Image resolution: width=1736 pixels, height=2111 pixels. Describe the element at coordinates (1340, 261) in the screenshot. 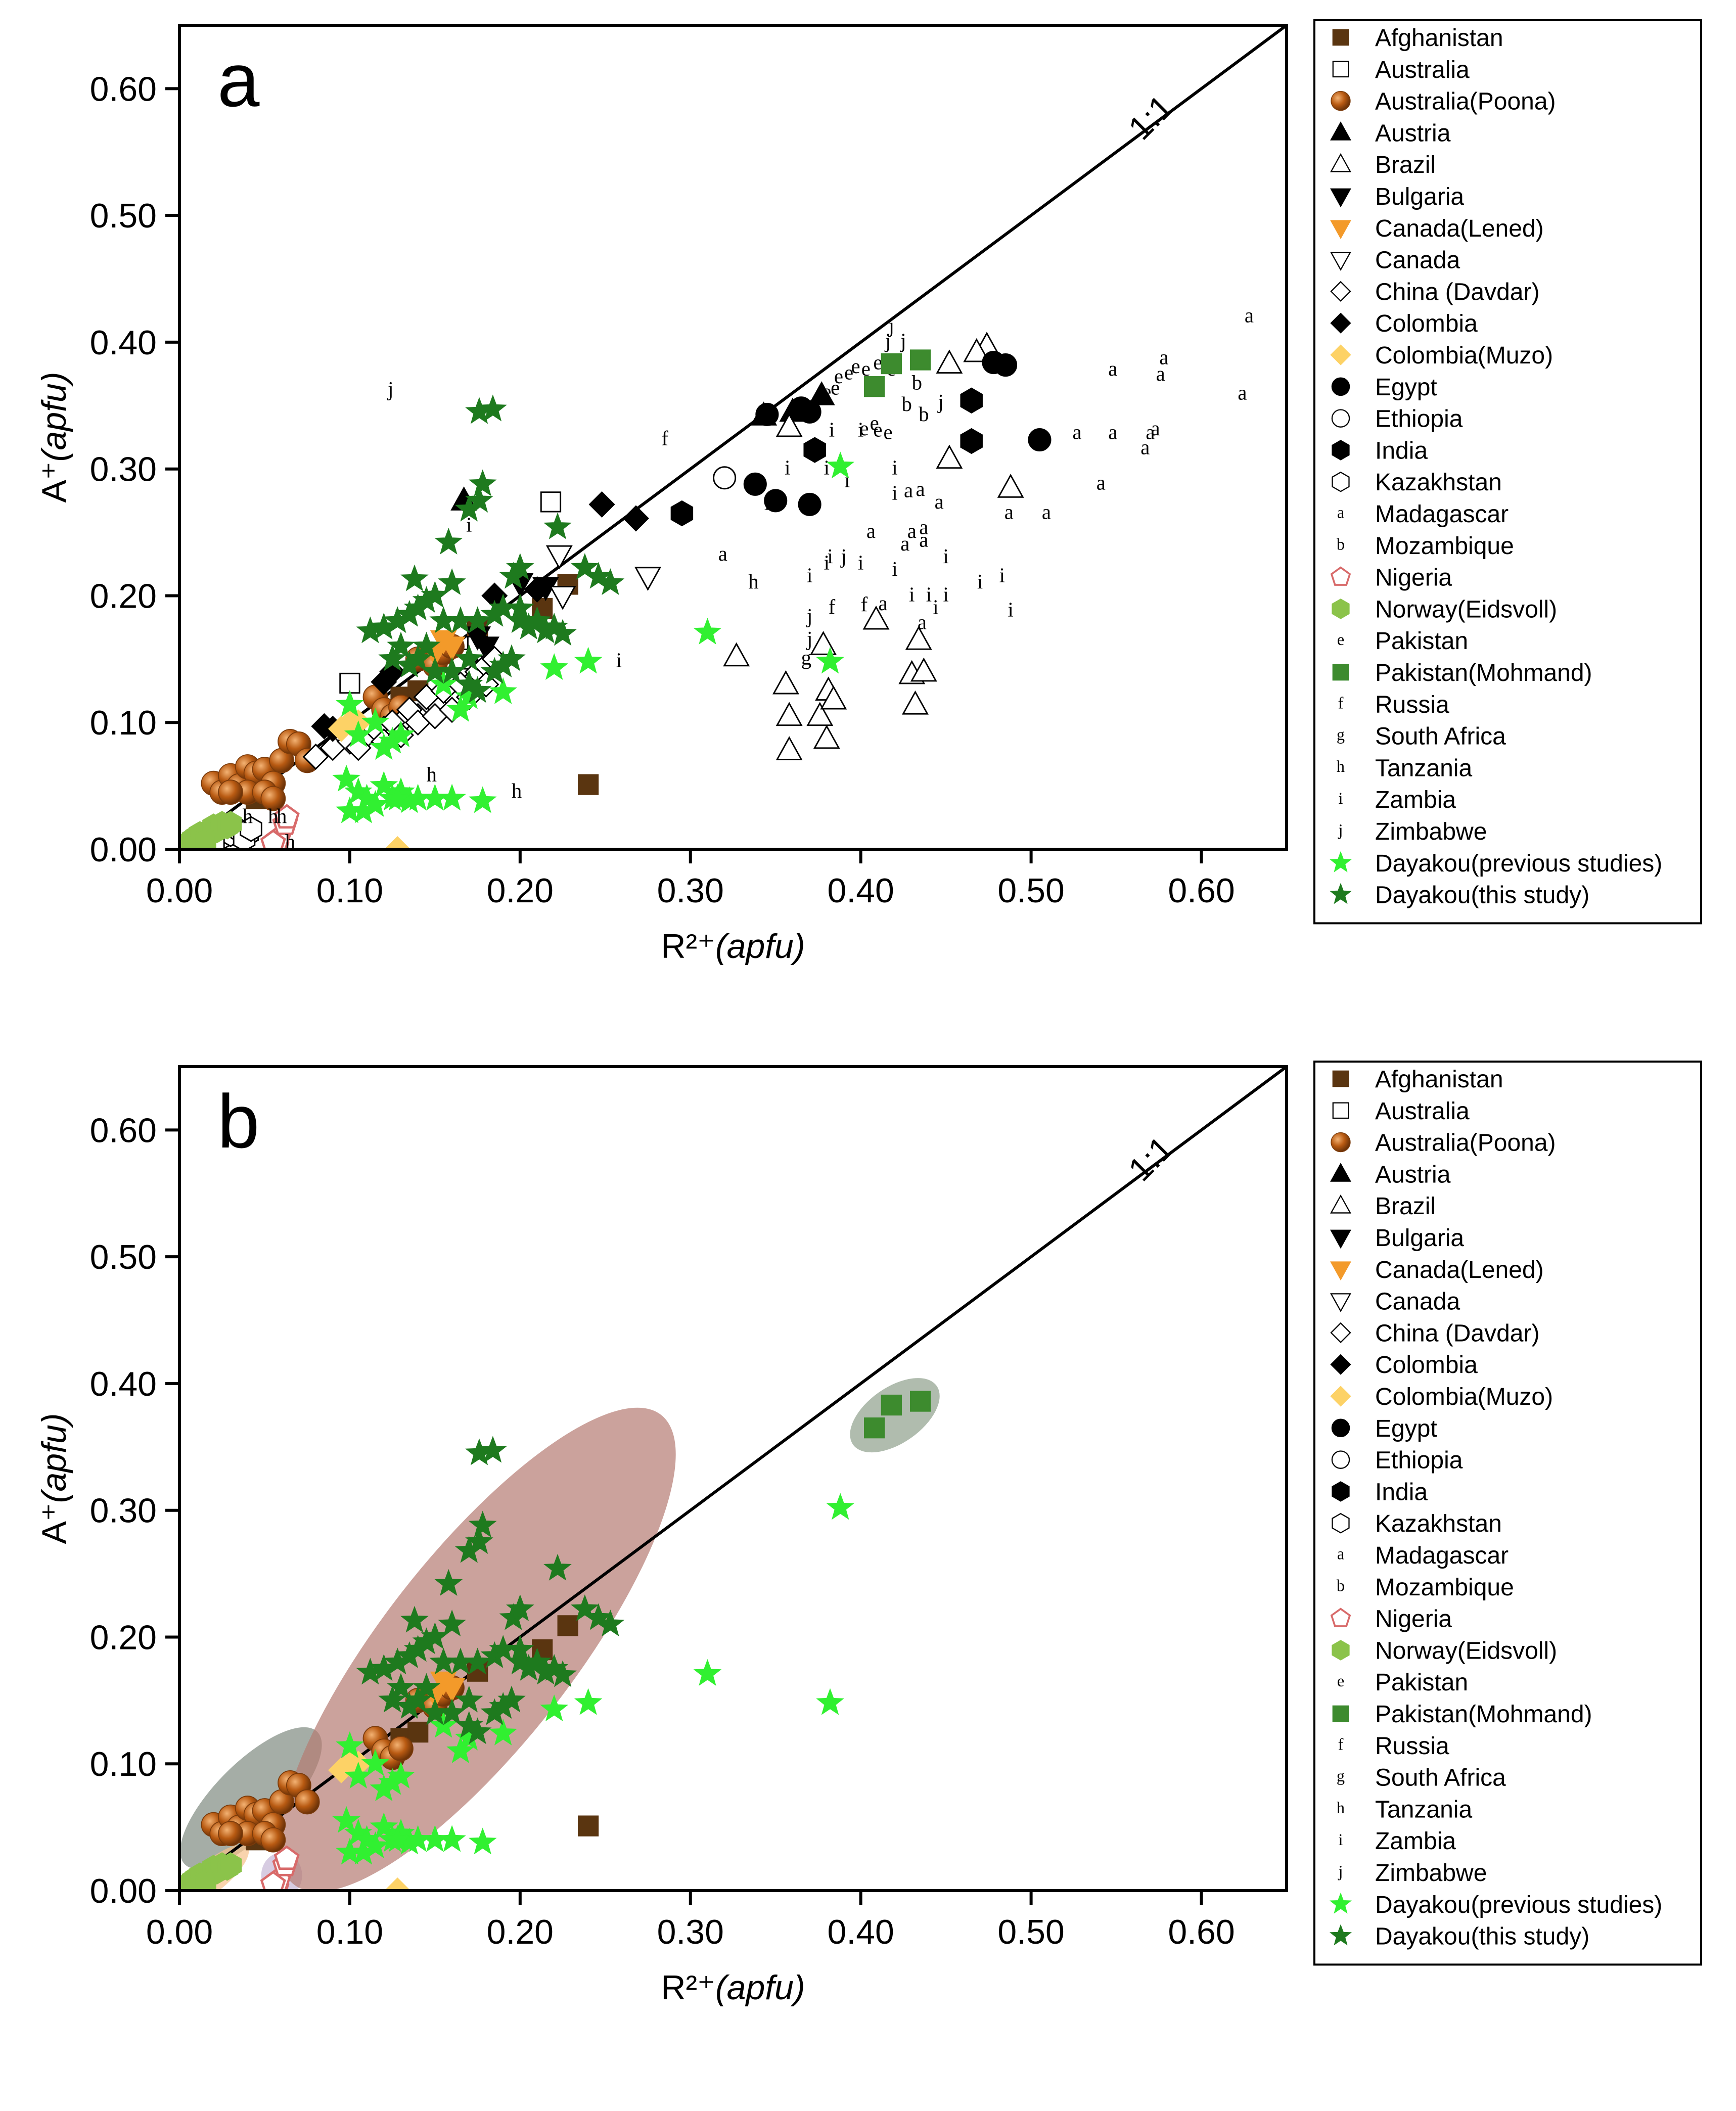

I see `legend-marker-canada` at that location.